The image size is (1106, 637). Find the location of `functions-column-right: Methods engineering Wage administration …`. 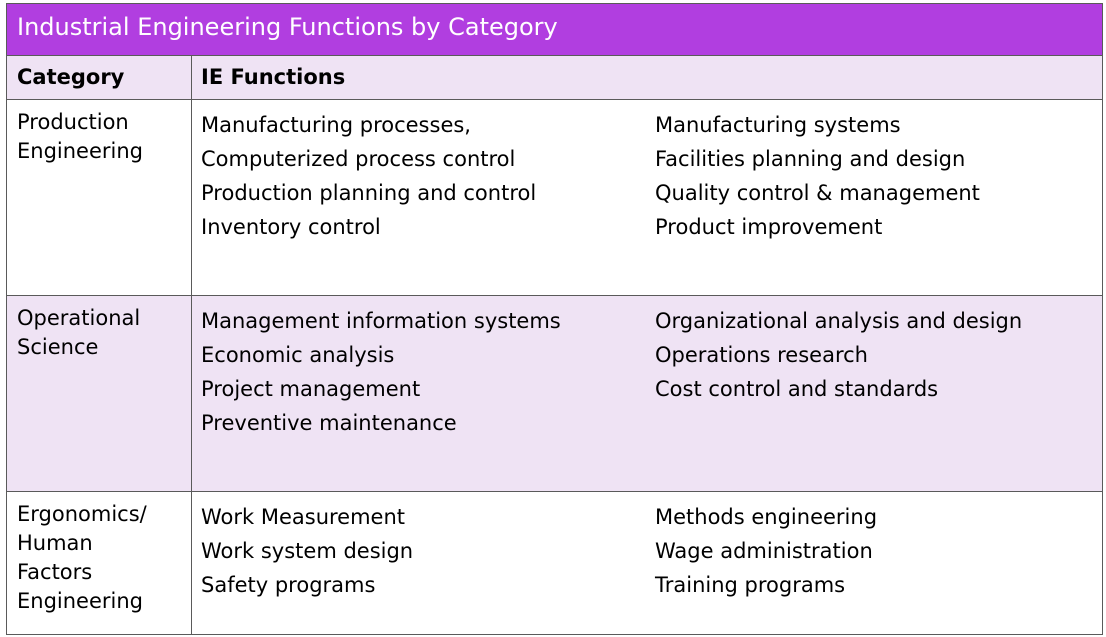

functions-column-right: Methods engineering Wage administration … is located at coordinates (766, 551).